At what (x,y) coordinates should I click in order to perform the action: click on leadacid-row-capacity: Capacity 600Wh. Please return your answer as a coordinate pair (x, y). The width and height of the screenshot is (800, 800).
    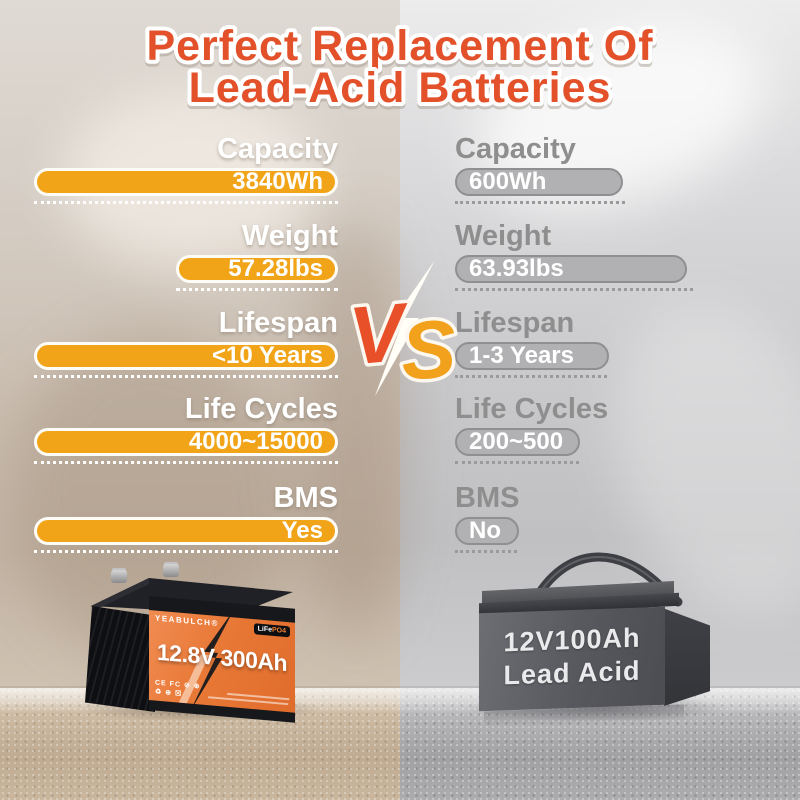
    Looking at the image, I should click on (615, 169).